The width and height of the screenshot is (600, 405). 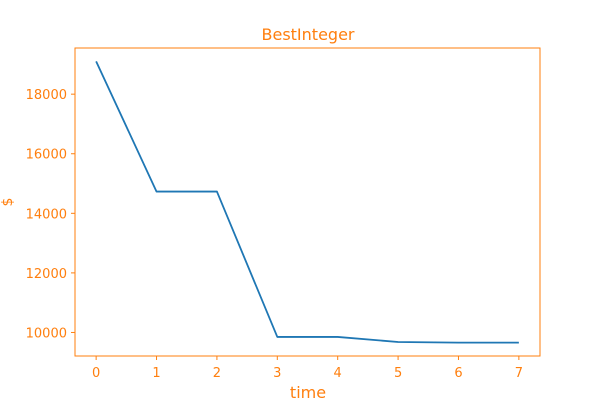 What do you see at coordinates (8, 202) in the screenshot?
I see `y-axis-label: $` at bounding box center [8, 202].